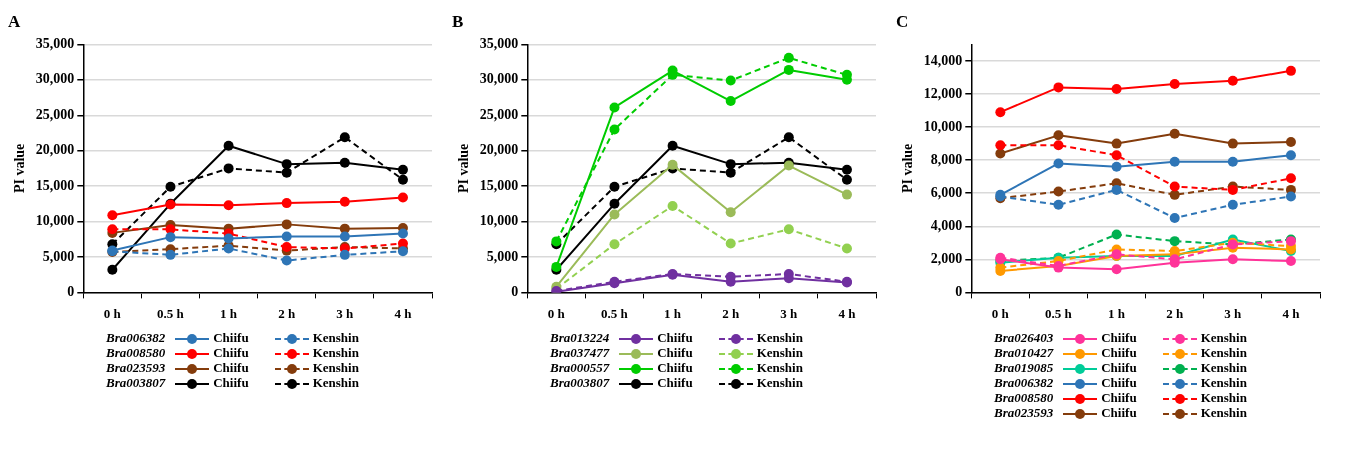 Image resolution: width=1348 pixels, height=455 pixels. What do you see at coordinates (458, 21) in the screenshot?
I see `chart-title: B` at bounding box center [458, 21].